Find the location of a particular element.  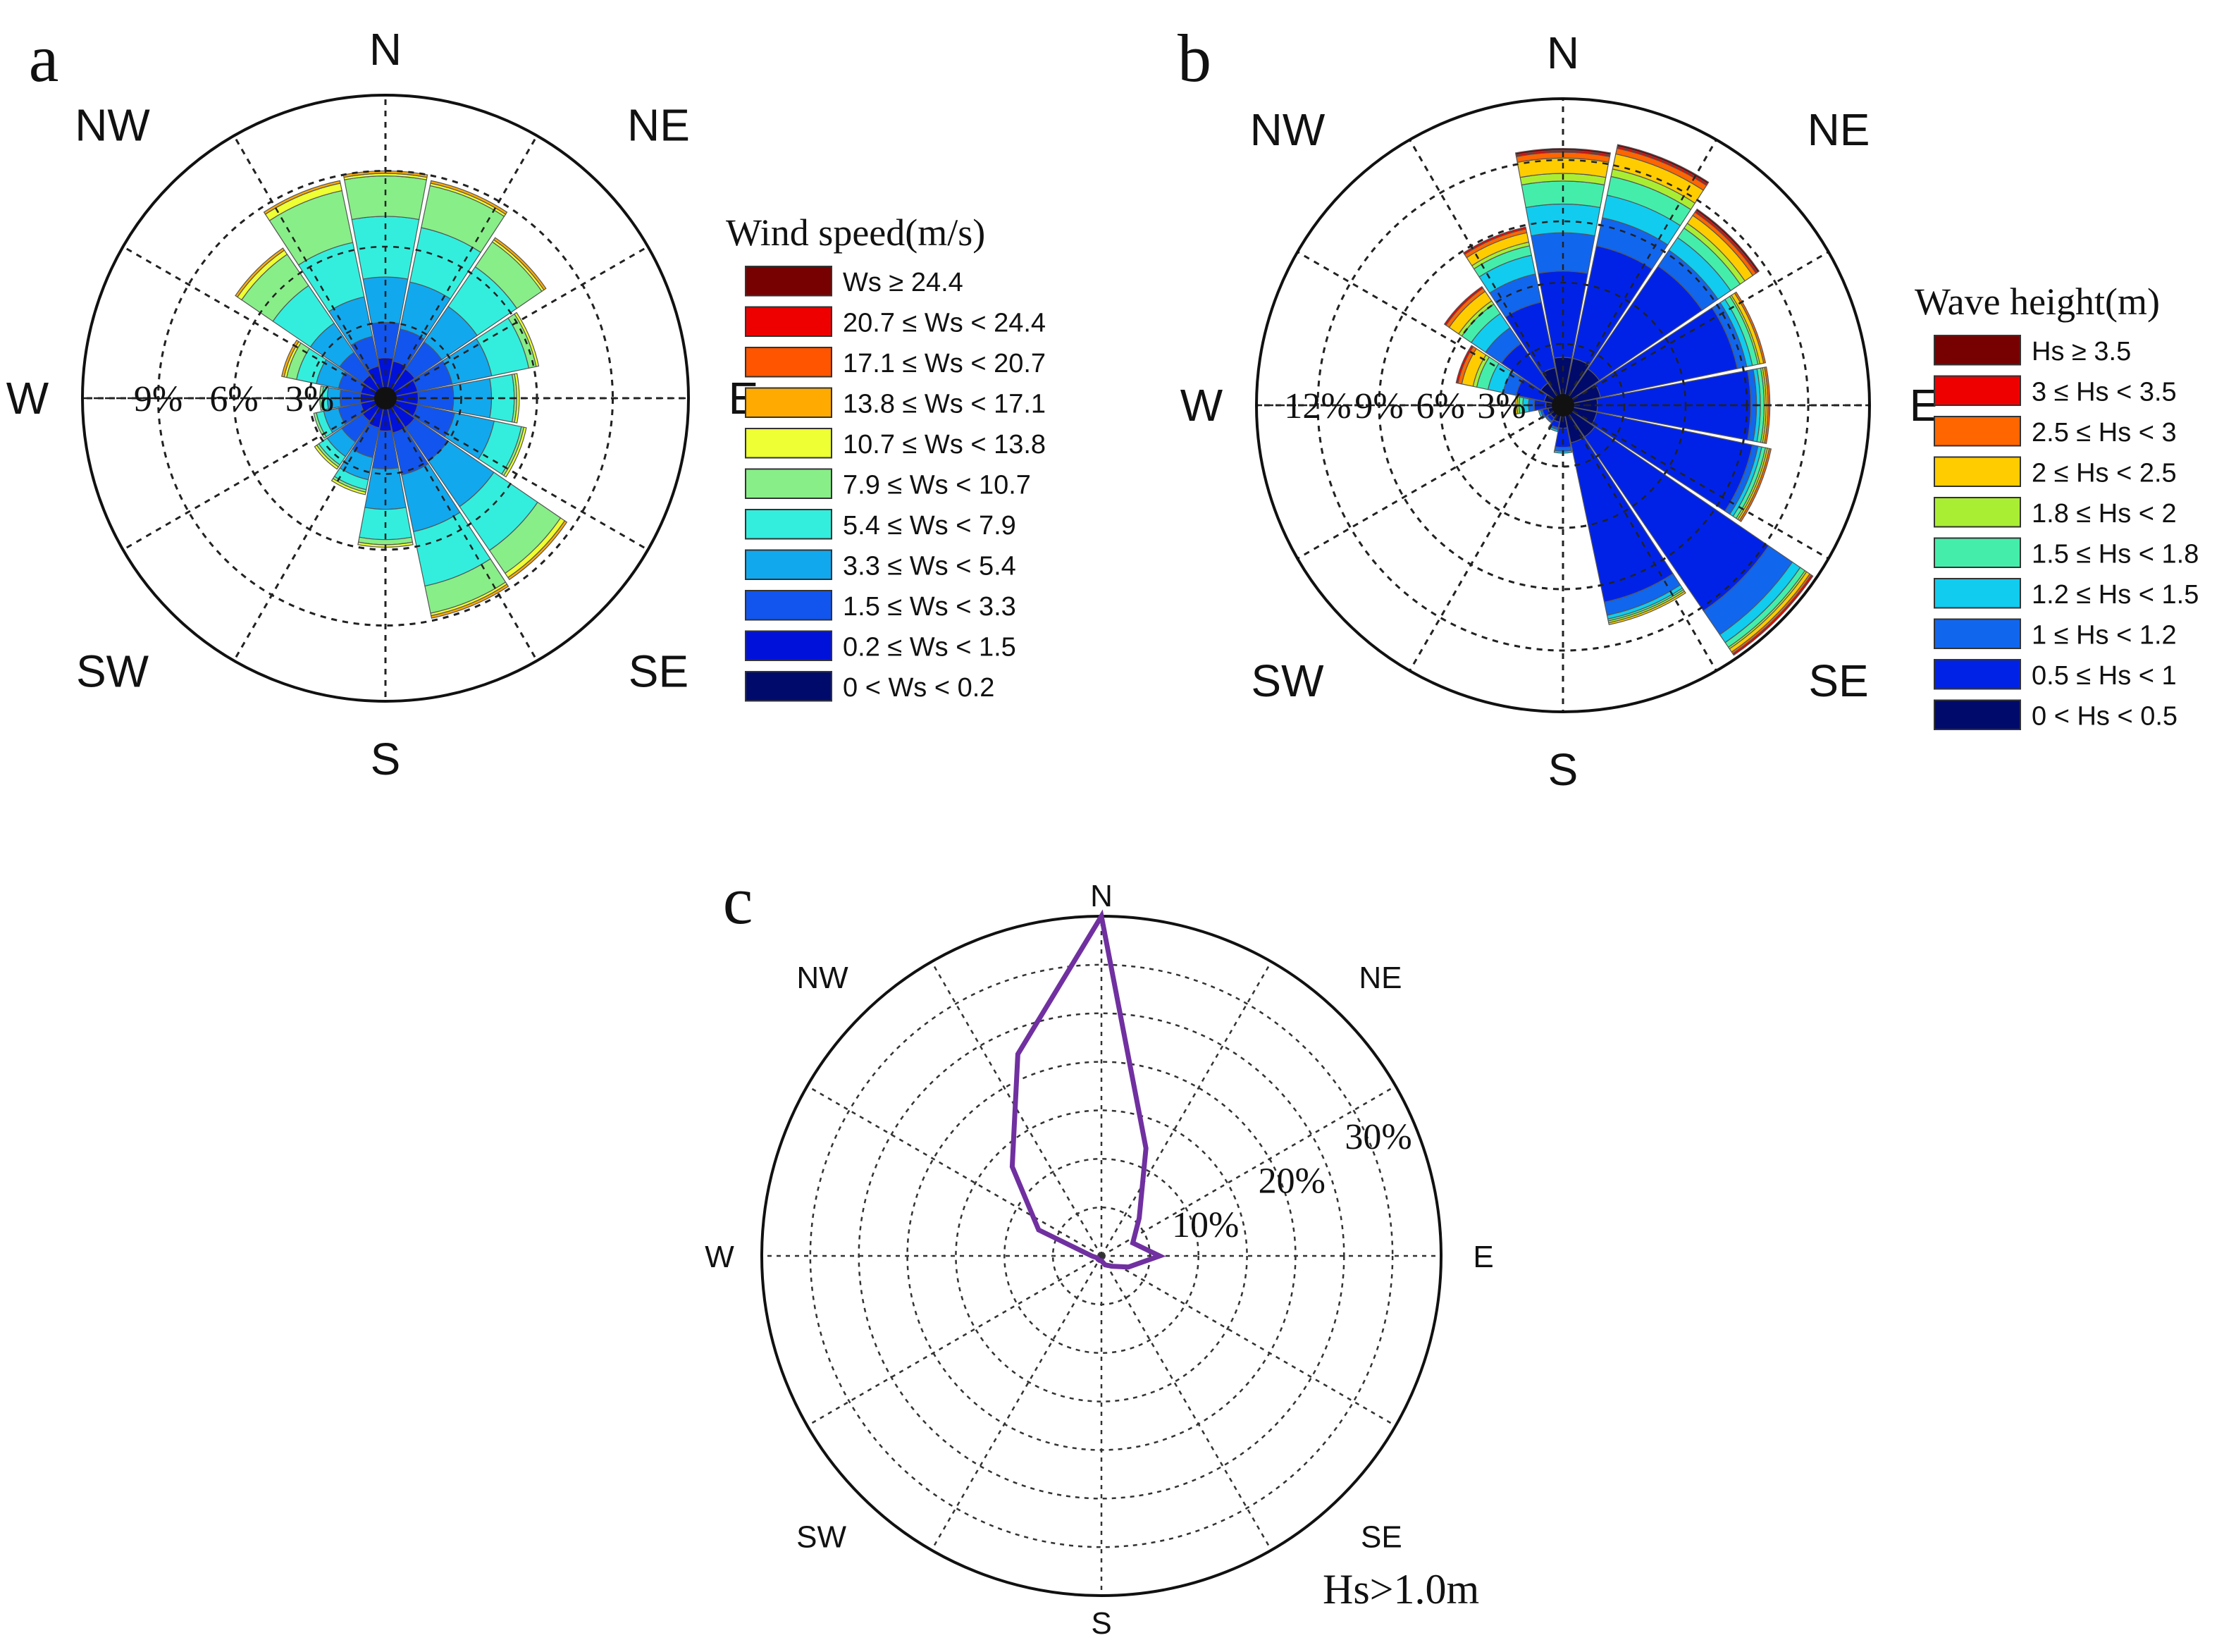

rose-center is located at coordinates (385, 398).